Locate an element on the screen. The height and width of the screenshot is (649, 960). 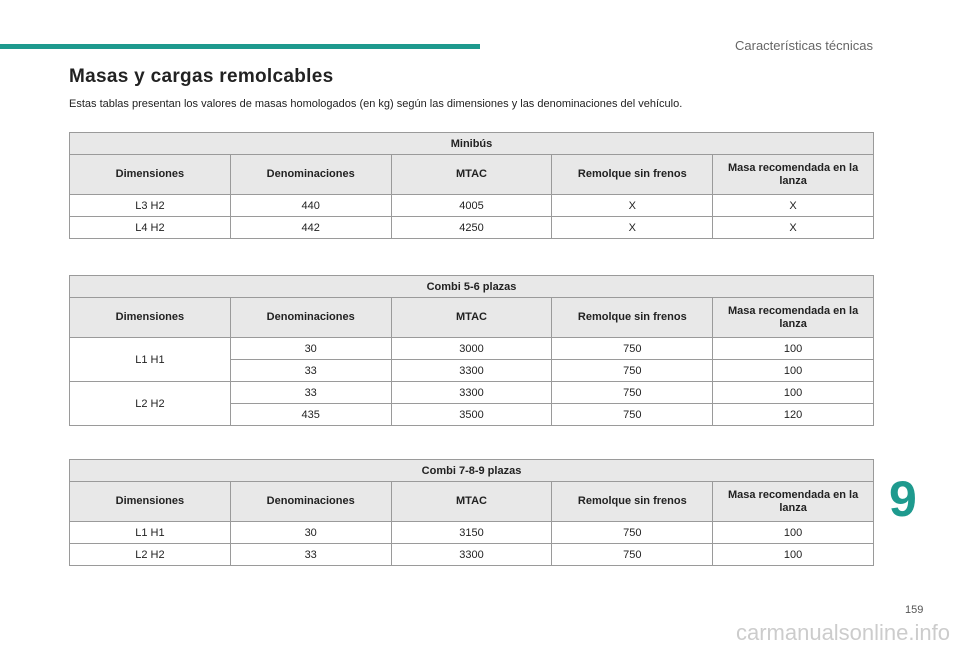
title-row: Combi 7-8-9 plazas is located at coordinates (471, 470).